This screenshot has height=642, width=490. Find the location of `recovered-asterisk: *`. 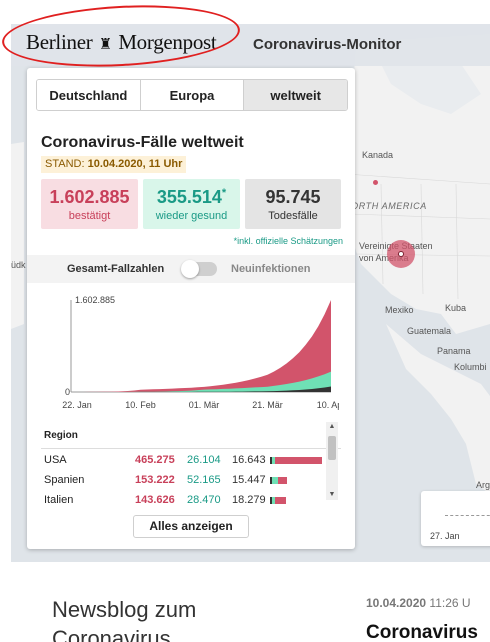

recovered-asterisk: * is located at coordinates (224, 193).